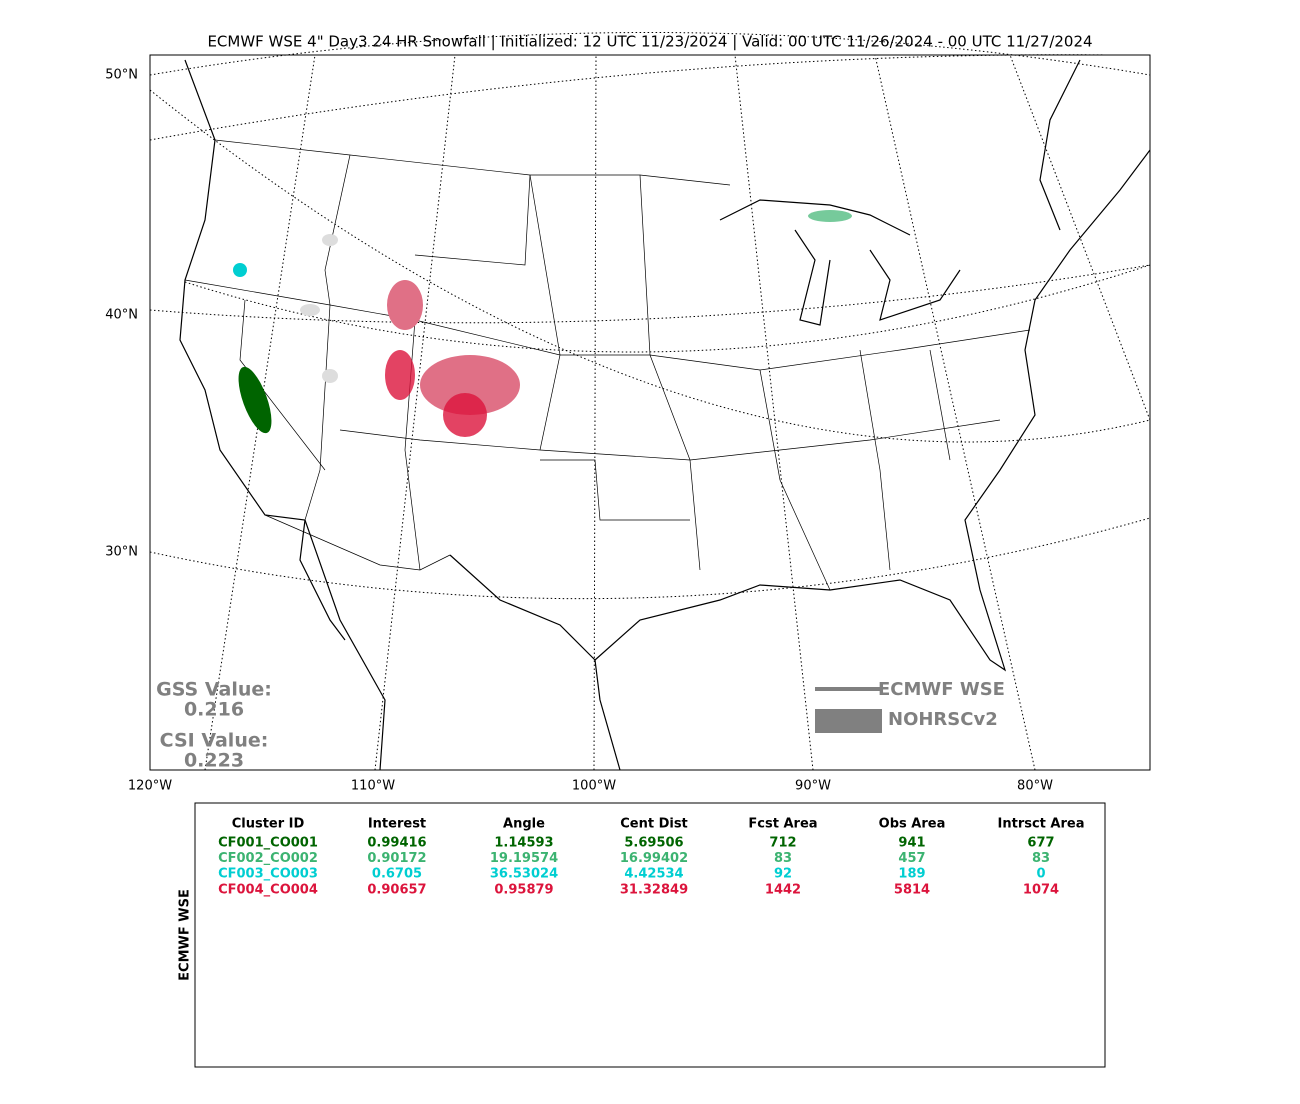  Describe the element at coordinates (782, 824) in the screenshot. I see `column-header: Fcst Area` at that location.